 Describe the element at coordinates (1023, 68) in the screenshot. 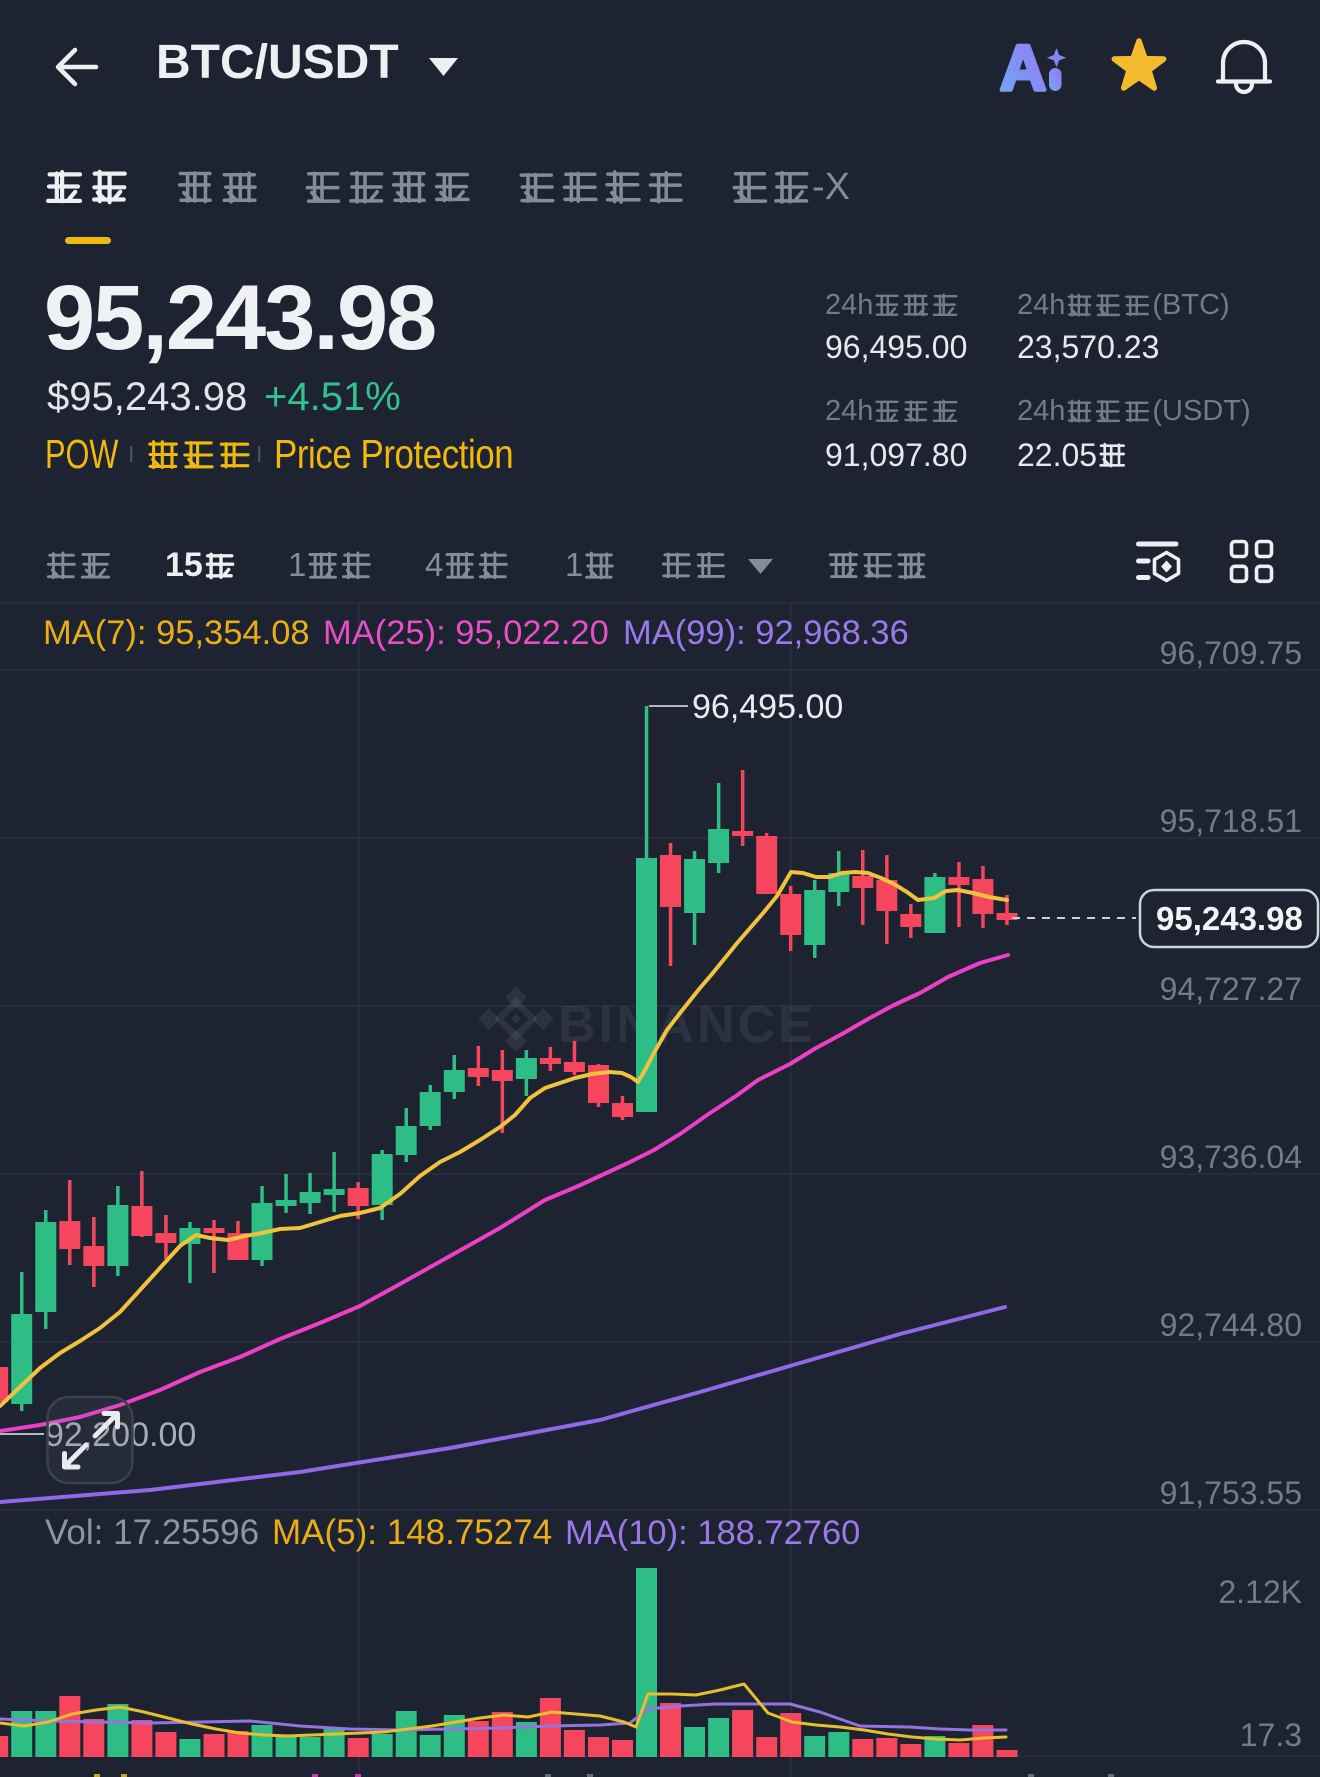

I see `svg-text: A` at that location.